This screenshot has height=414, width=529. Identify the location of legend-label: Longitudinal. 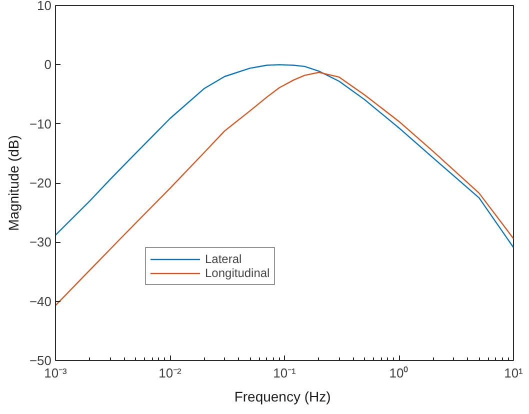
(237, 273).